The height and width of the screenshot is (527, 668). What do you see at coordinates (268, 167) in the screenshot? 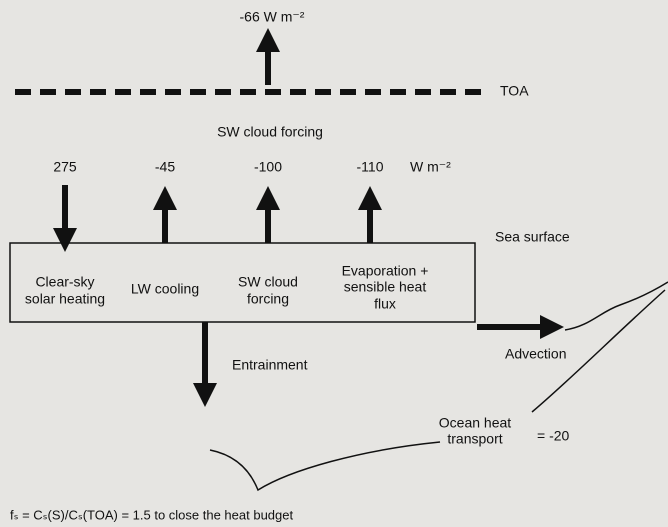
I see `flux: -100` at bounding box center [268, 167].